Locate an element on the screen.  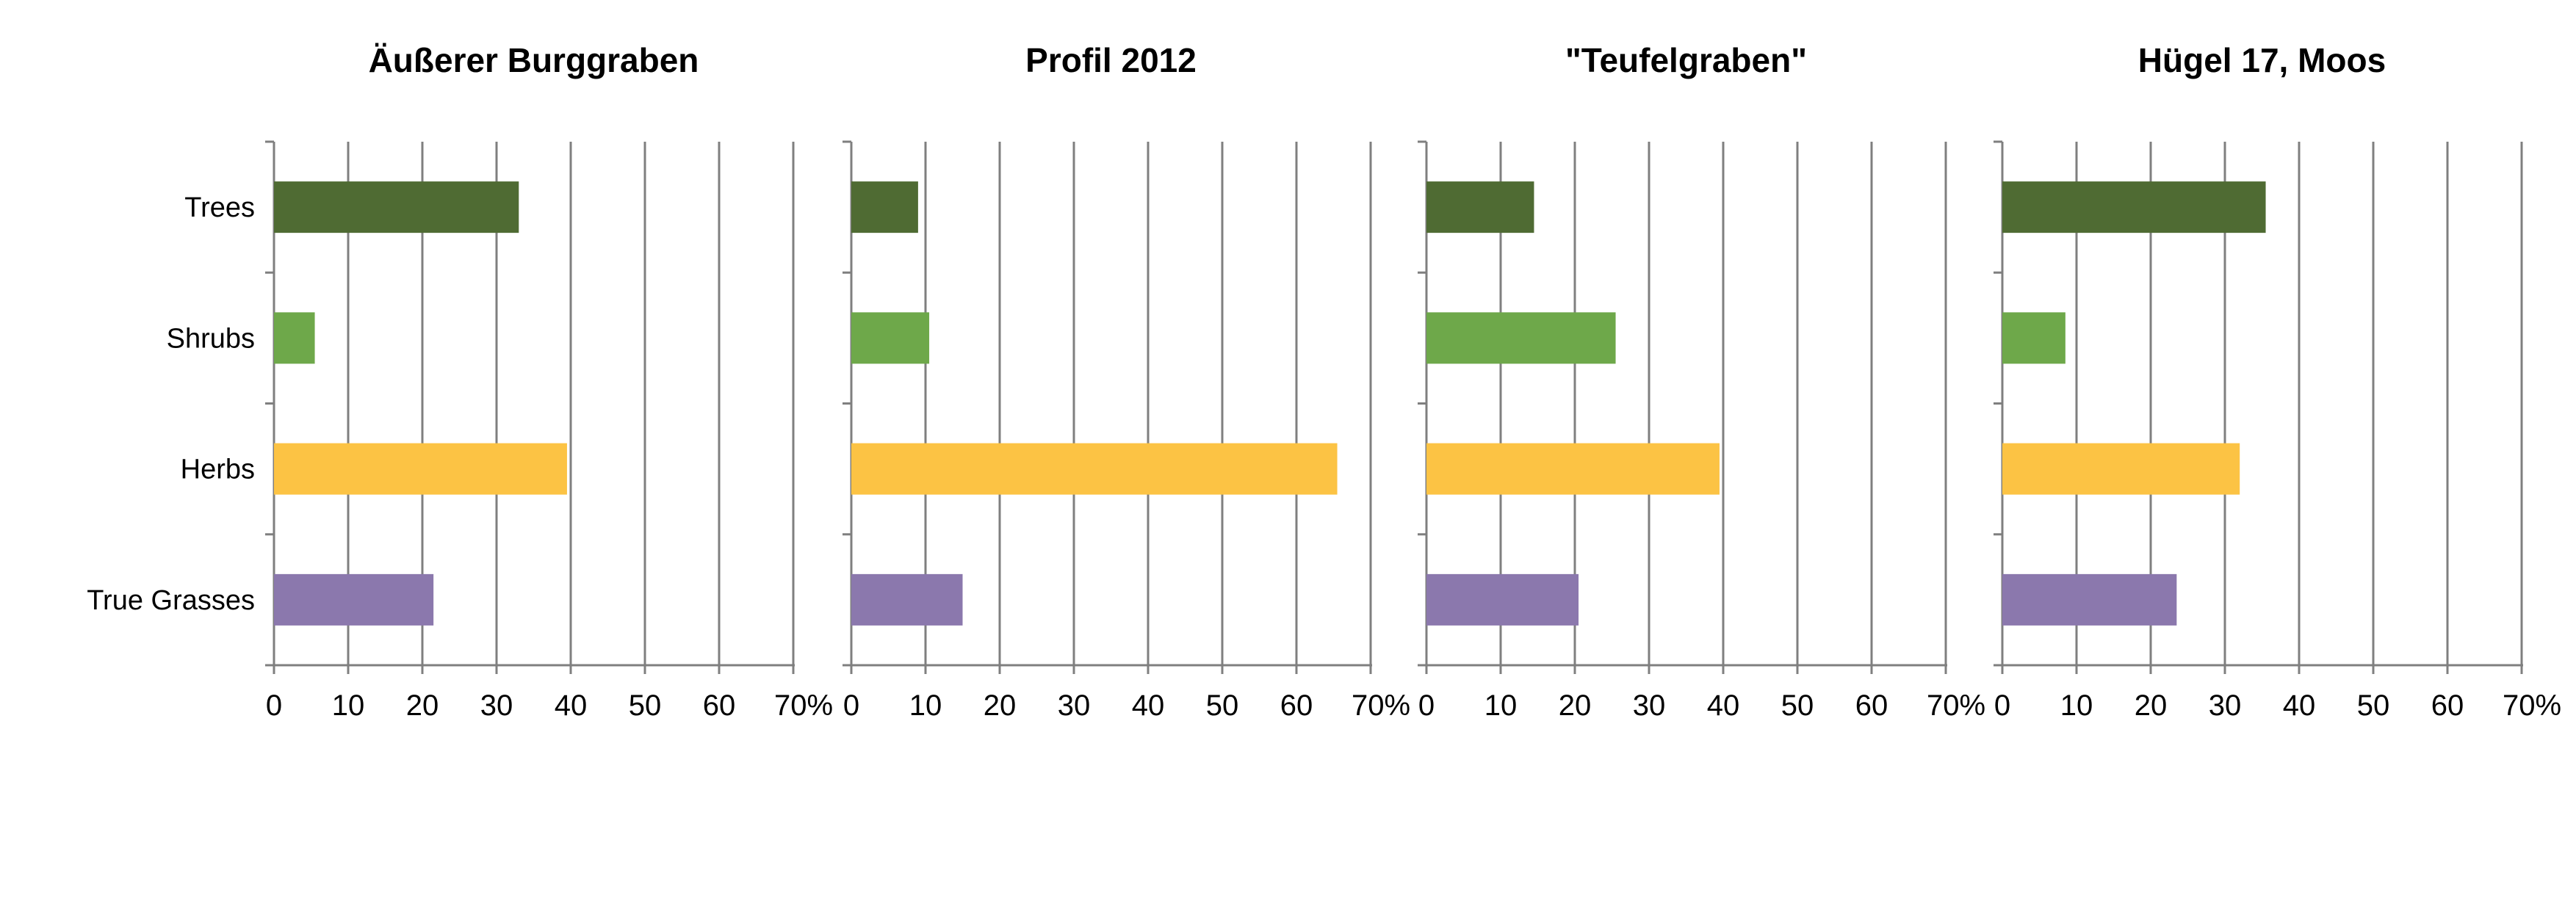
category-label: Shrubs is located at coordinates (211, 338).